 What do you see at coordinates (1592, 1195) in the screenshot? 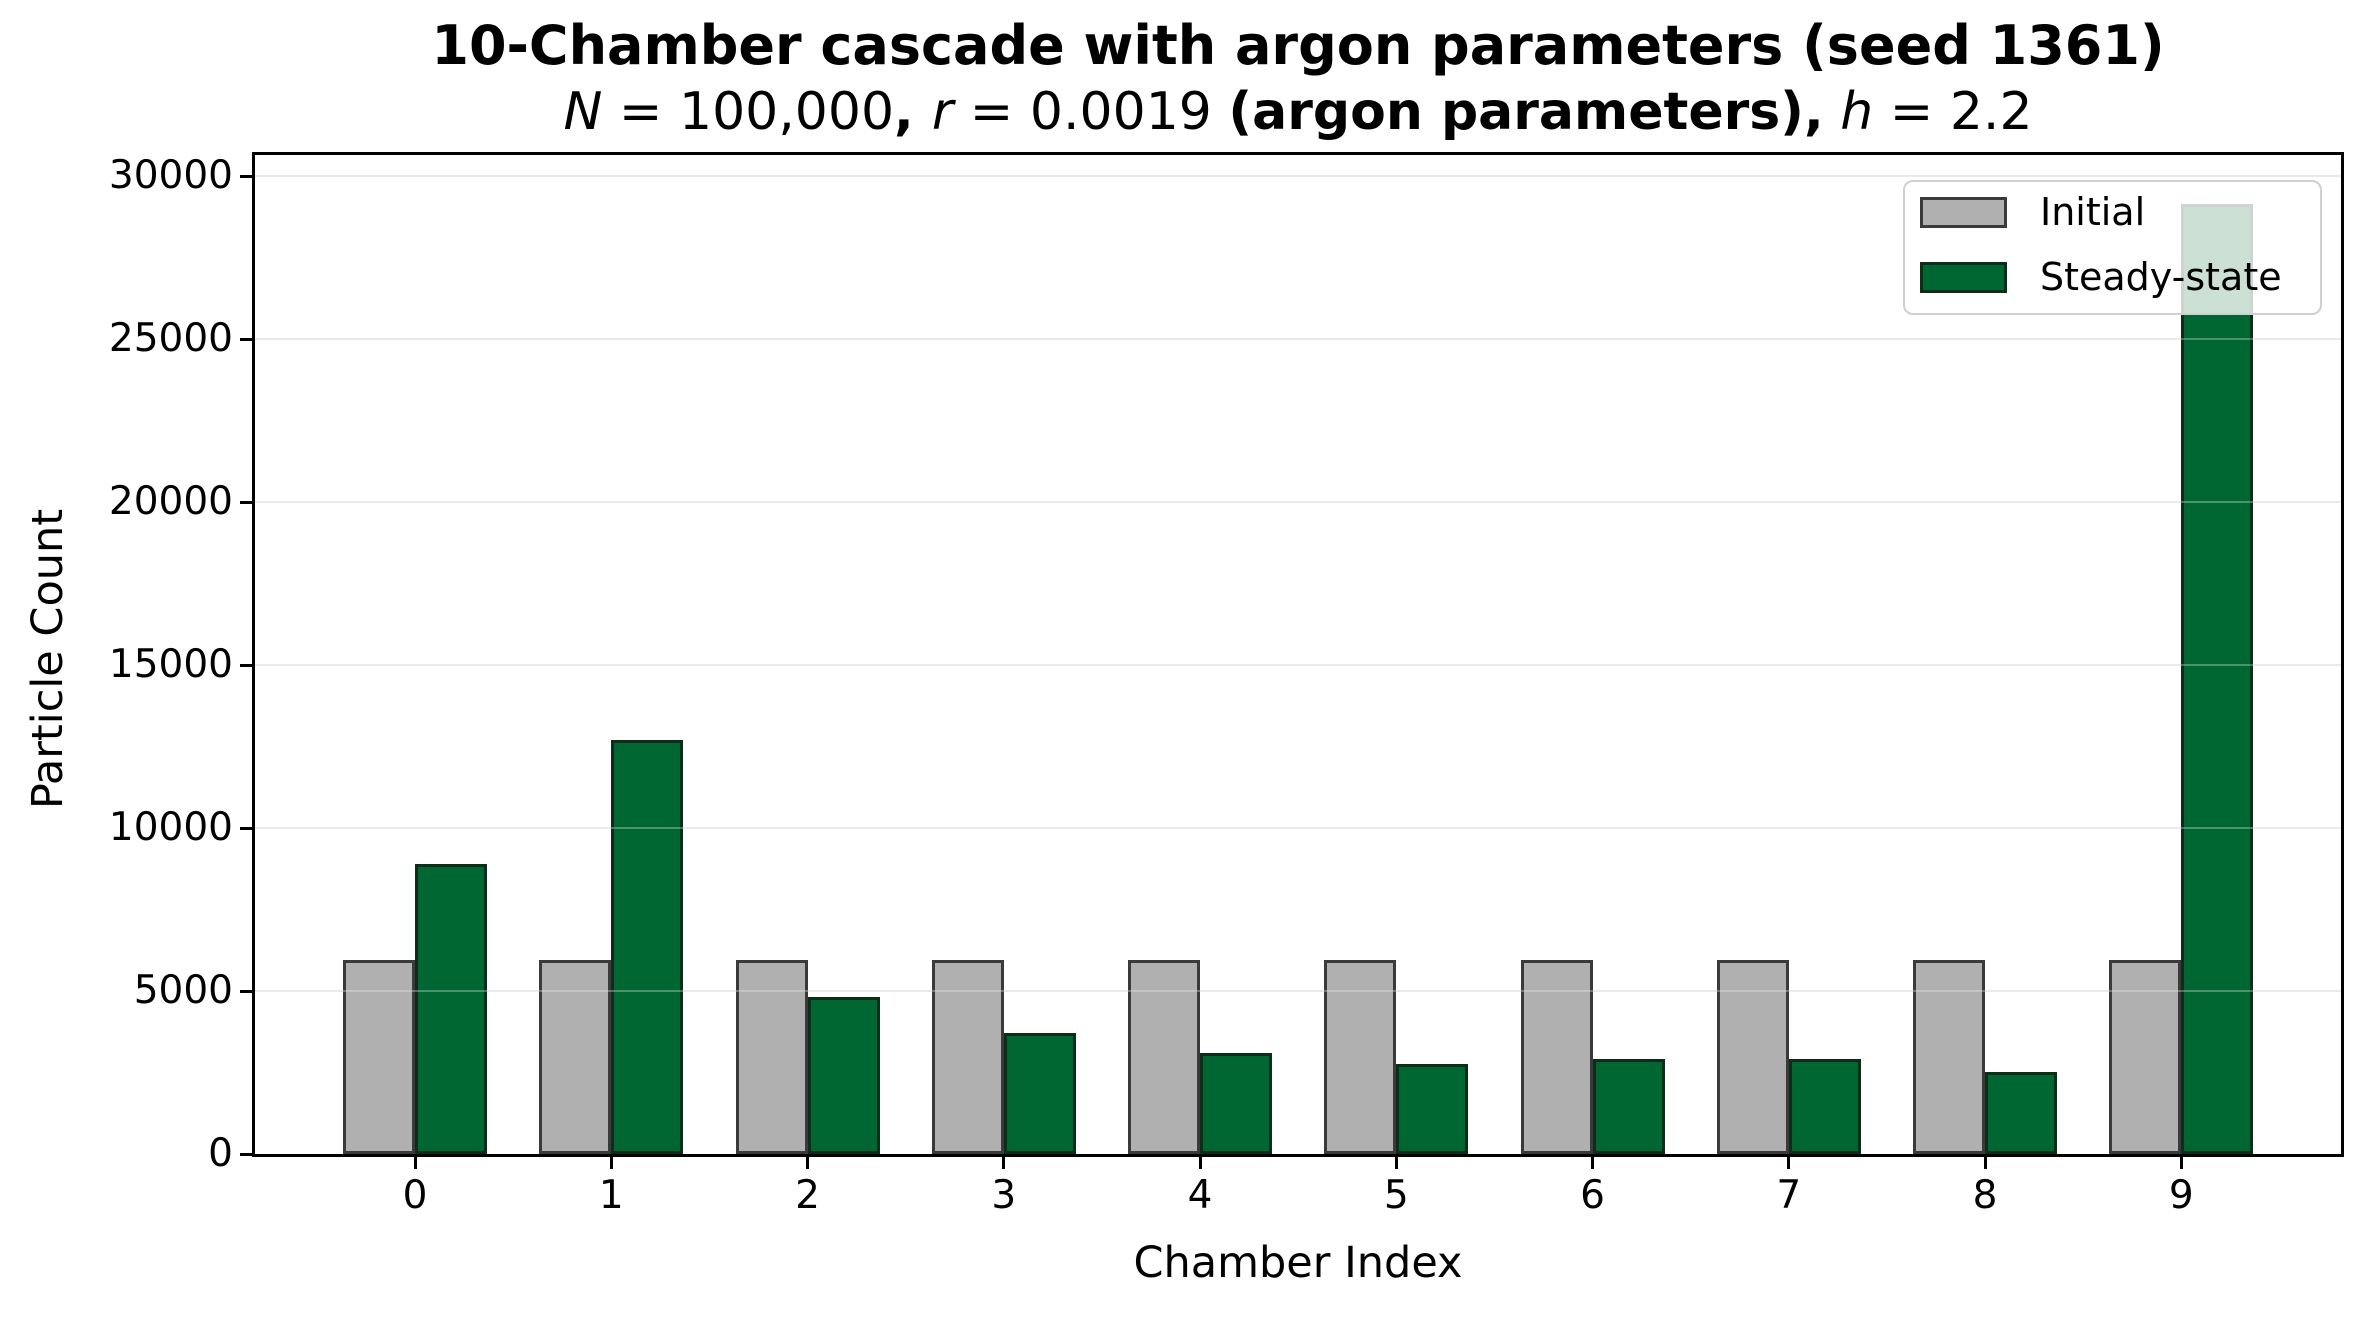
I see `x-tick-label-6: 6` at bounding box center [1592, 1195].